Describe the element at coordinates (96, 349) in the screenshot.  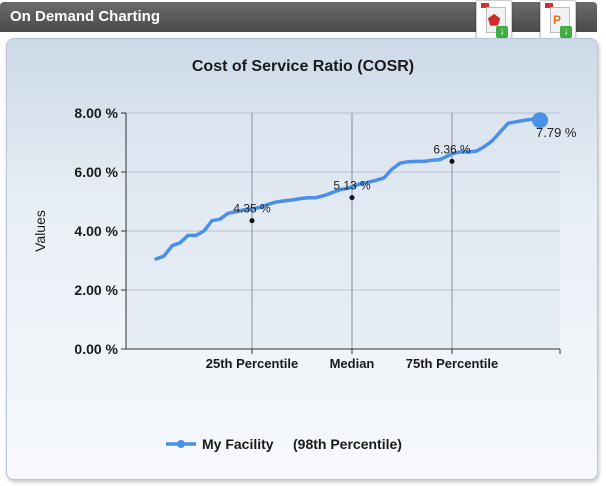
I see `y-tick-label: 0.00 %` at that location.